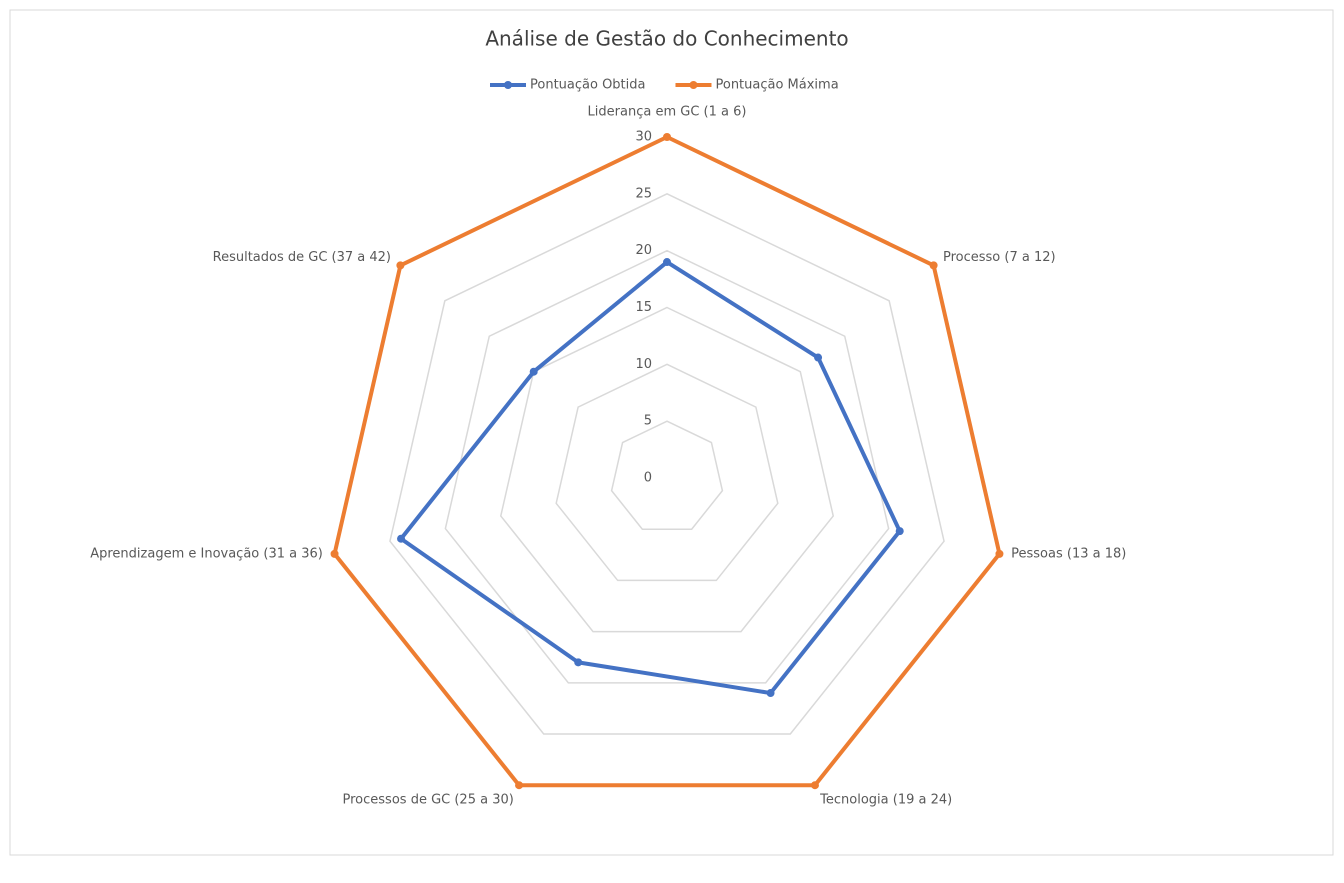 The height and width of the screenshot is (883, 1344). What do you see at coordinates (643, 364) in the screenshot?
I see `y-tick-label: 10` at bounding box center [643, 364].